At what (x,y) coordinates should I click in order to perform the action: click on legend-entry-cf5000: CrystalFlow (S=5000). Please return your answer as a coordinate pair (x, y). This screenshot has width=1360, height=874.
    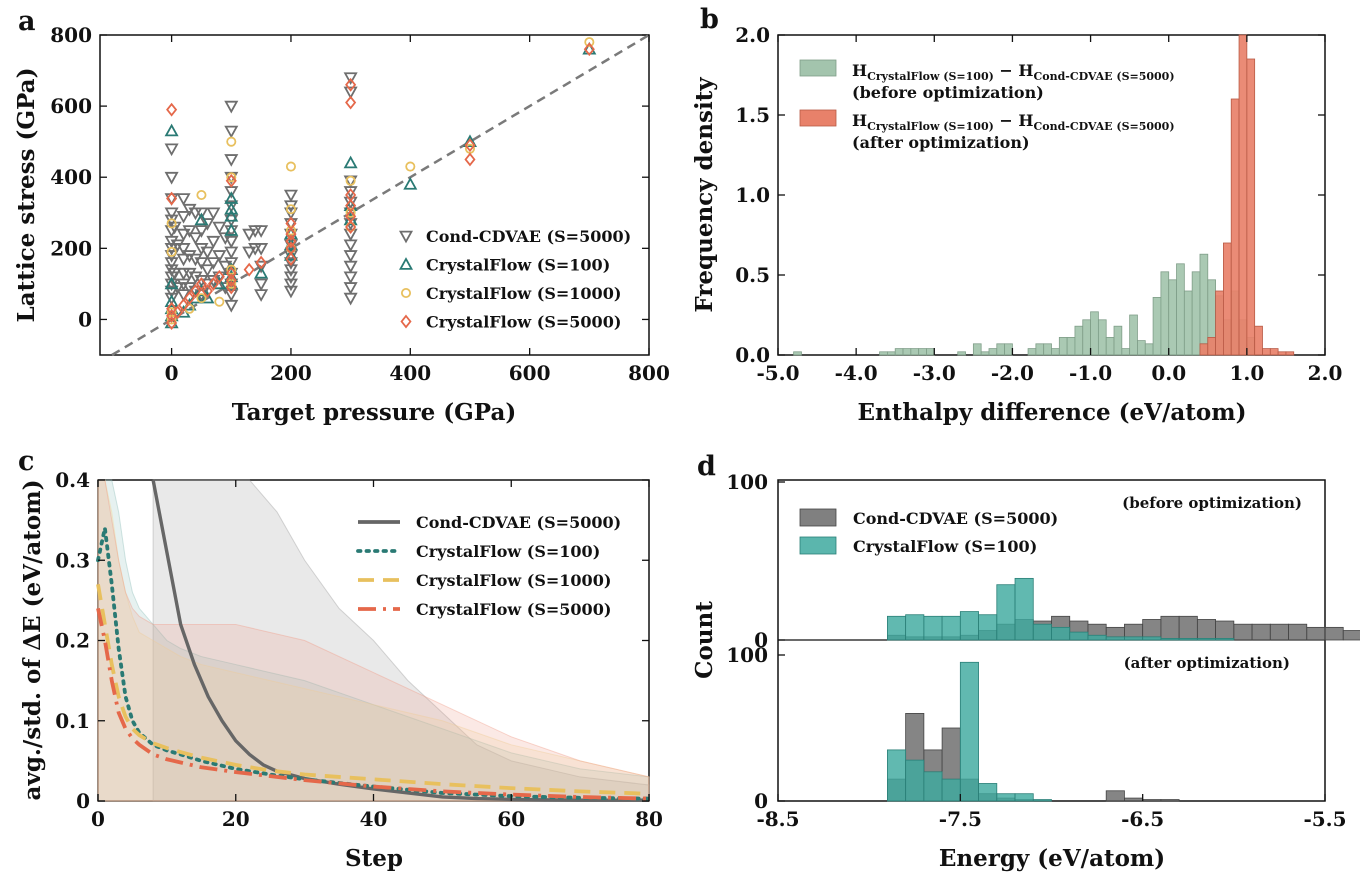
    Looking at the image, I should click on (523, 322).